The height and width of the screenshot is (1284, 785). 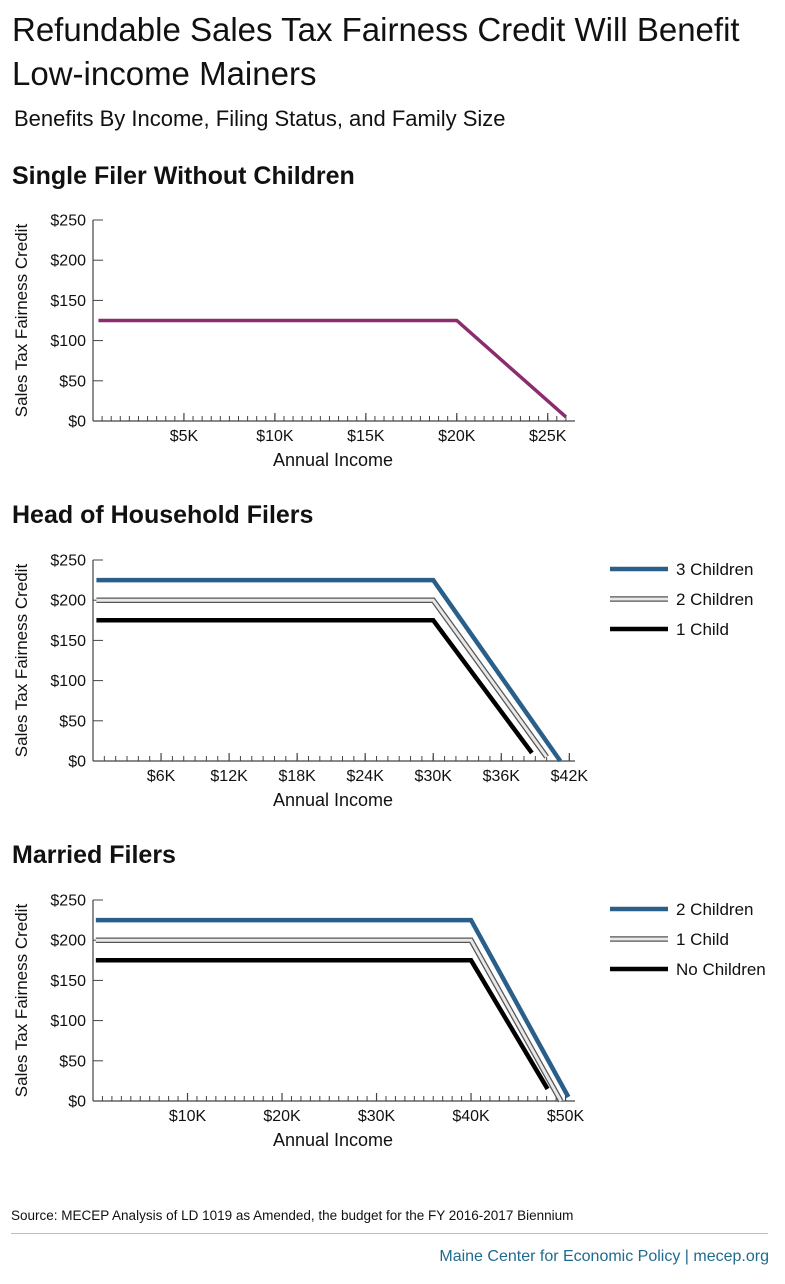 What do you see at coordinates (322, 1024) in the screenshot?
I see `series-line-no-children` at bounding box center [322, 1024].